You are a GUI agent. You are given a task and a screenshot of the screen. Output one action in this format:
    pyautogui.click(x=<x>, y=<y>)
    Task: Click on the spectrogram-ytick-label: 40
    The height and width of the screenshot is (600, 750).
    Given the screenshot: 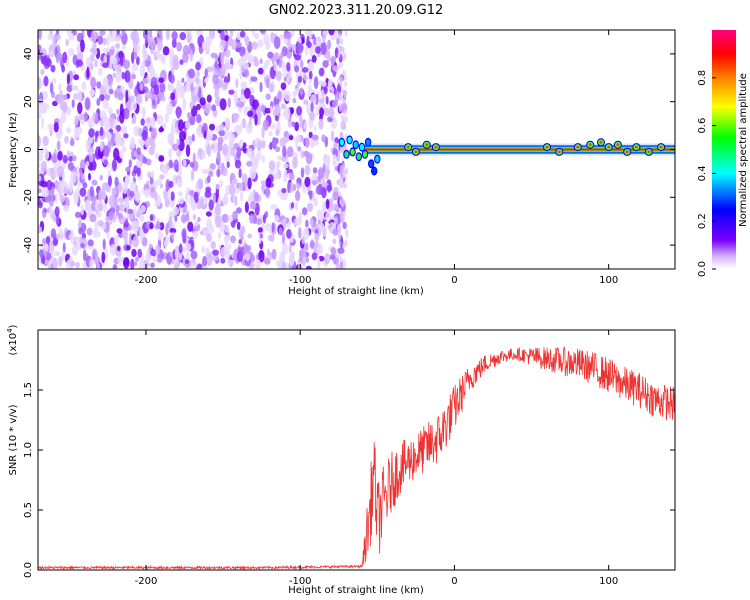 What is the action you would take?
    pyautogui.click(x=28, y=54)
    